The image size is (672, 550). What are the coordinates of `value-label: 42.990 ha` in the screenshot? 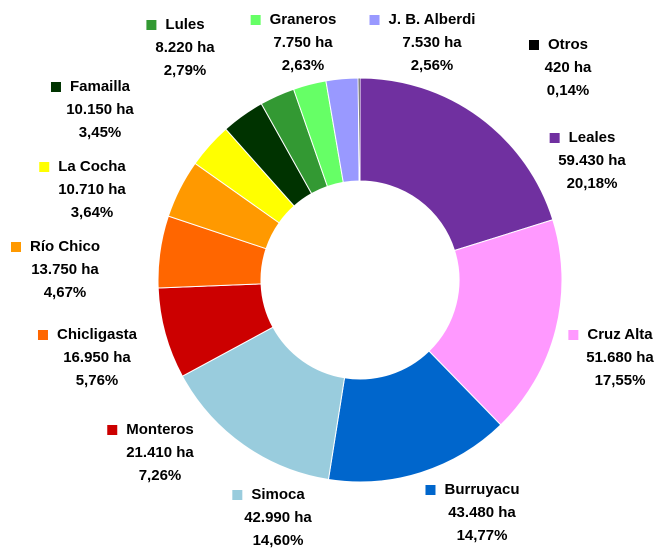 It's located at (278, 517).